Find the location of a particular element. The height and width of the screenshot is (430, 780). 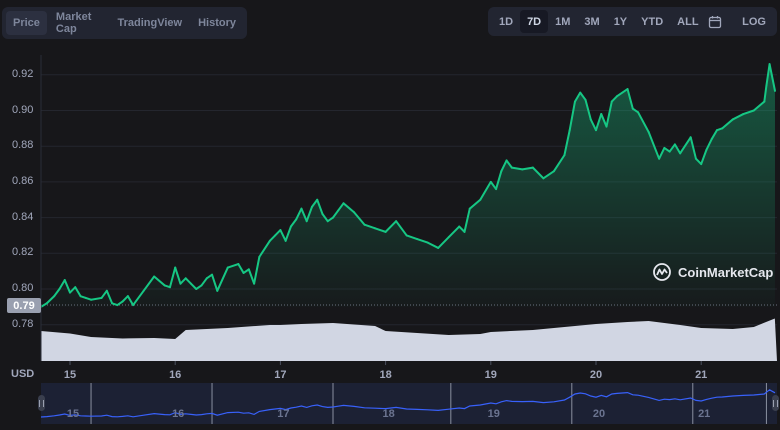

calendar-button is located at coordinates (716, 21).